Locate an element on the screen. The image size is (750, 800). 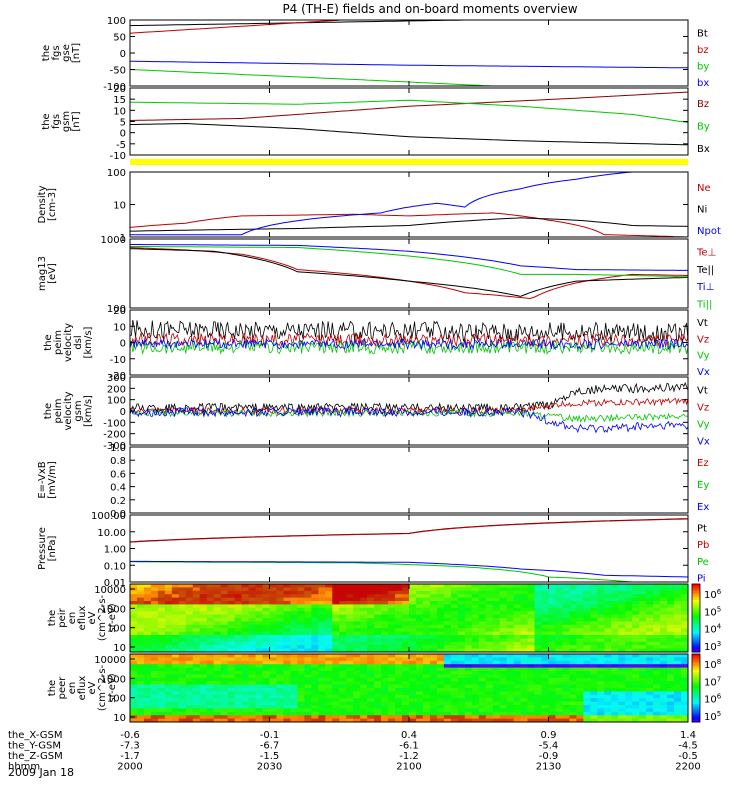
legend-Ni: Ni is located at coordinates (702, 210).